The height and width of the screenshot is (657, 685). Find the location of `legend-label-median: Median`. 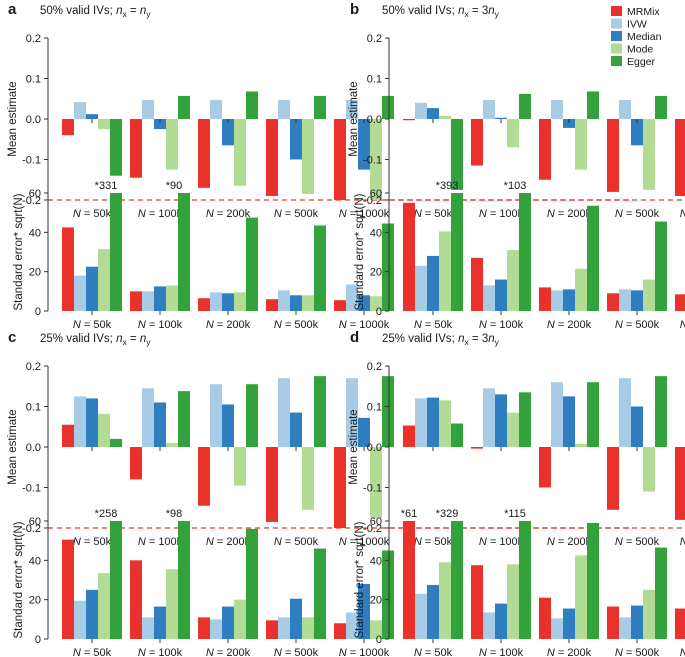

legend-label-median: Median is located at coordinates (644, 37).